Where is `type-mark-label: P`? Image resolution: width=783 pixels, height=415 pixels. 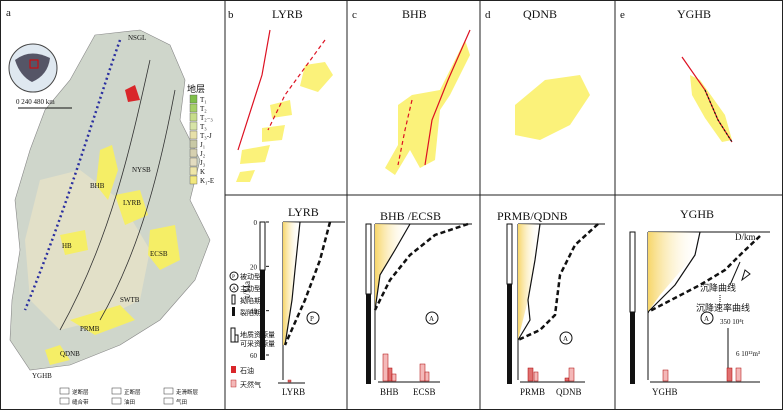 type-mark-label: P is located at coordinates (312, 319).